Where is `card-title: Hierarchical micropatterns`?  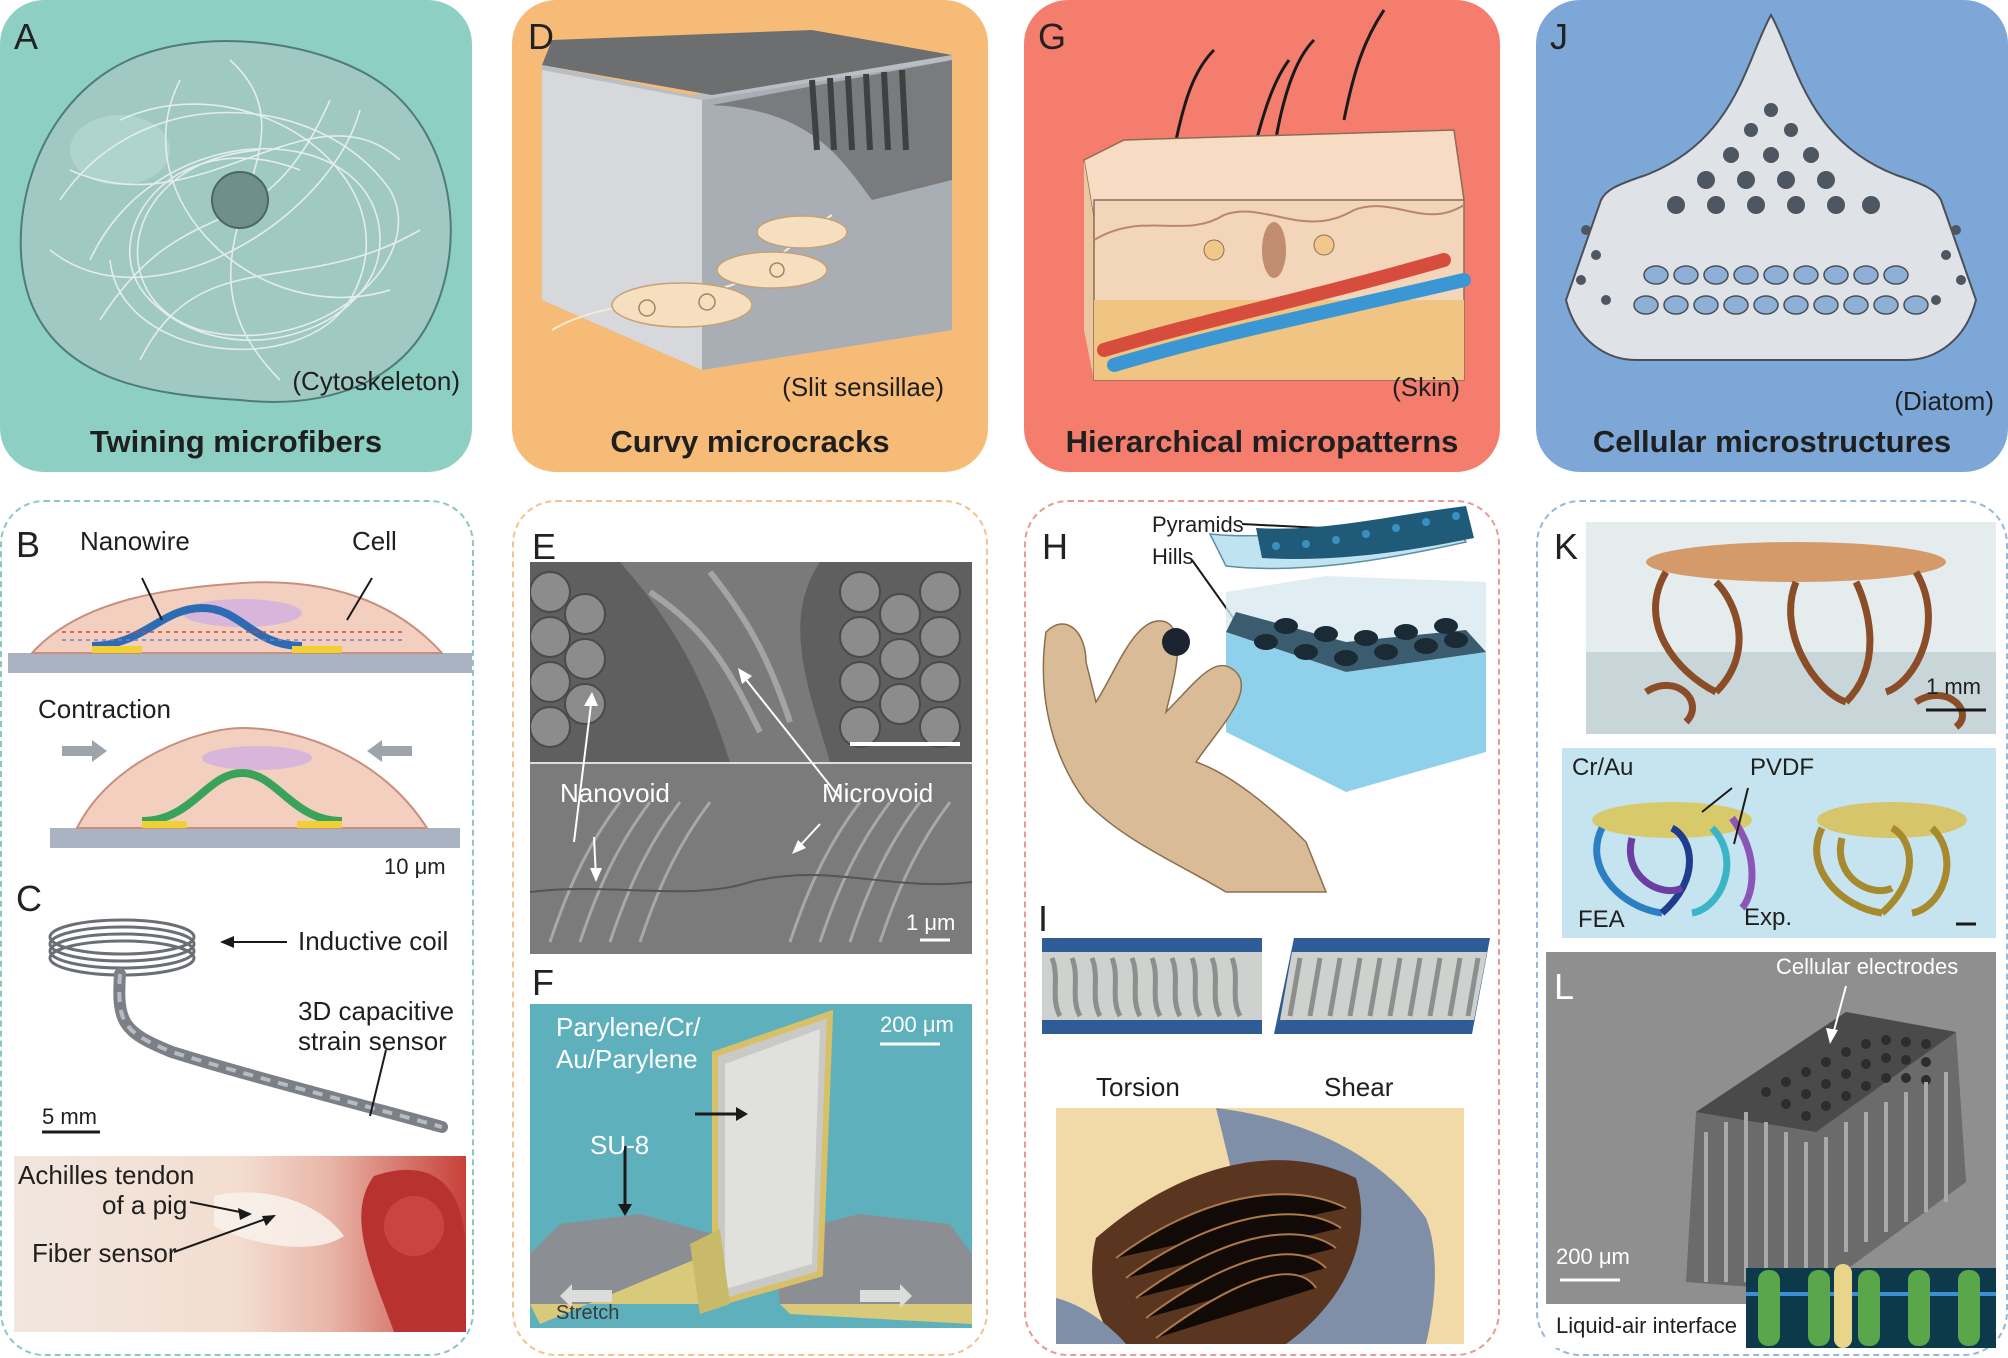 card-title: Hierarchical micropatterns is located at coordinates (1262, 441).